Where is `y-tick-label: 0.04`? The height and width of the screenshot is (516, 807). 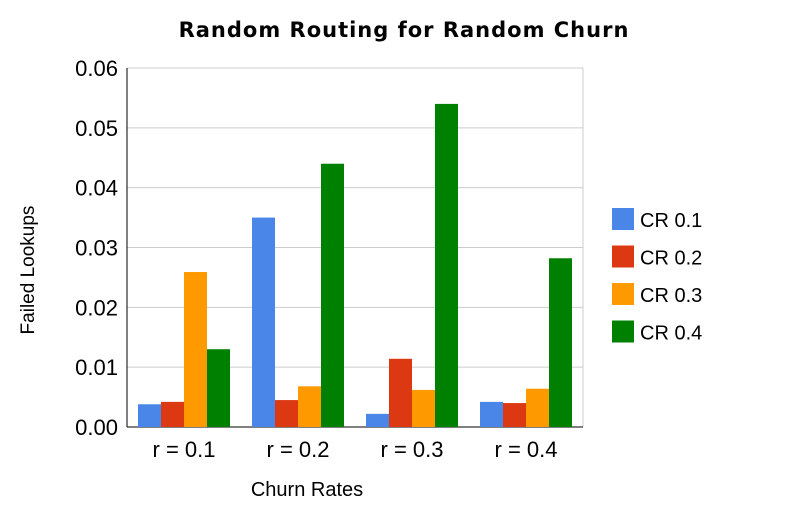
y-tick-label: 0.04 is located at coordinates (96, 188).